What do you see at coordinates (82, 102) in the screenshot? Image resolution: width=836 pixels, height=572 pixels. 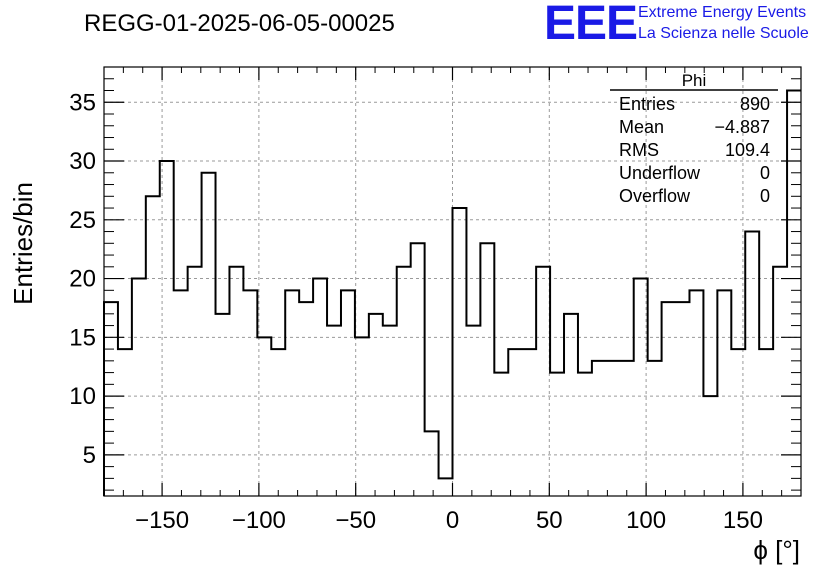 I see `y-tick-label: 35` at bounding box center [82, 102].